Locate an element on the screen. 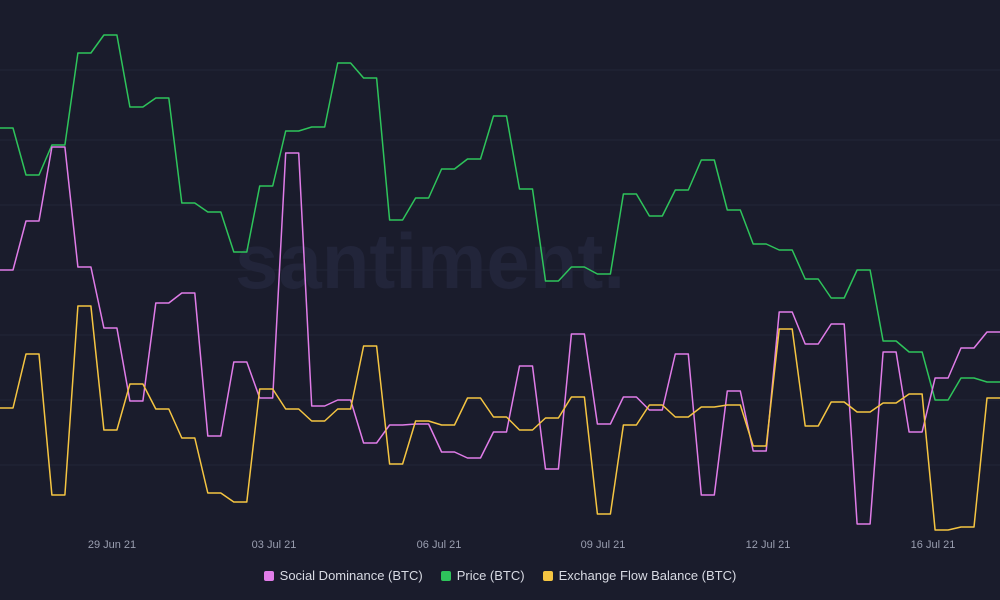 Image resolution: width=1000 pixels, height=600 pixels. legend-item-social-dominance: Social Dominance (BTC) is located at coordinates (343, 575).